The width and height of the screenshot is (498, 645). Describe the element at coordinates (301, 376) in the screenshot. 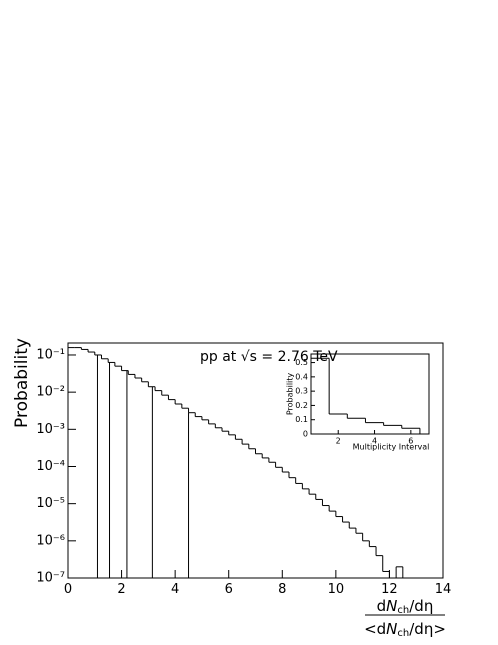

I see `y-tick-label: 0.4` at that location.